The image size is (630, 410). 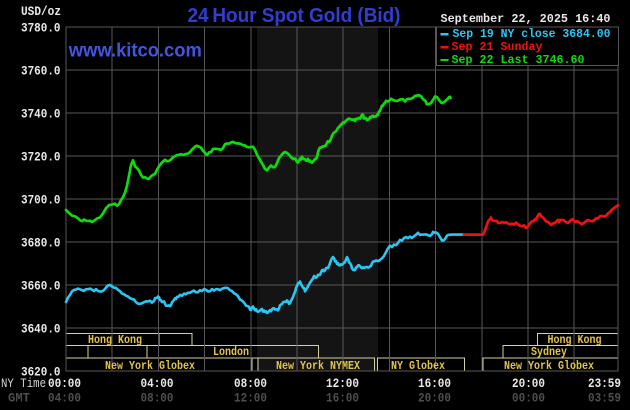 What do you see at coordinates (41, 113) in the screenshot?
I see `svg-text: 3740.0` at bounding box center [41, 113].